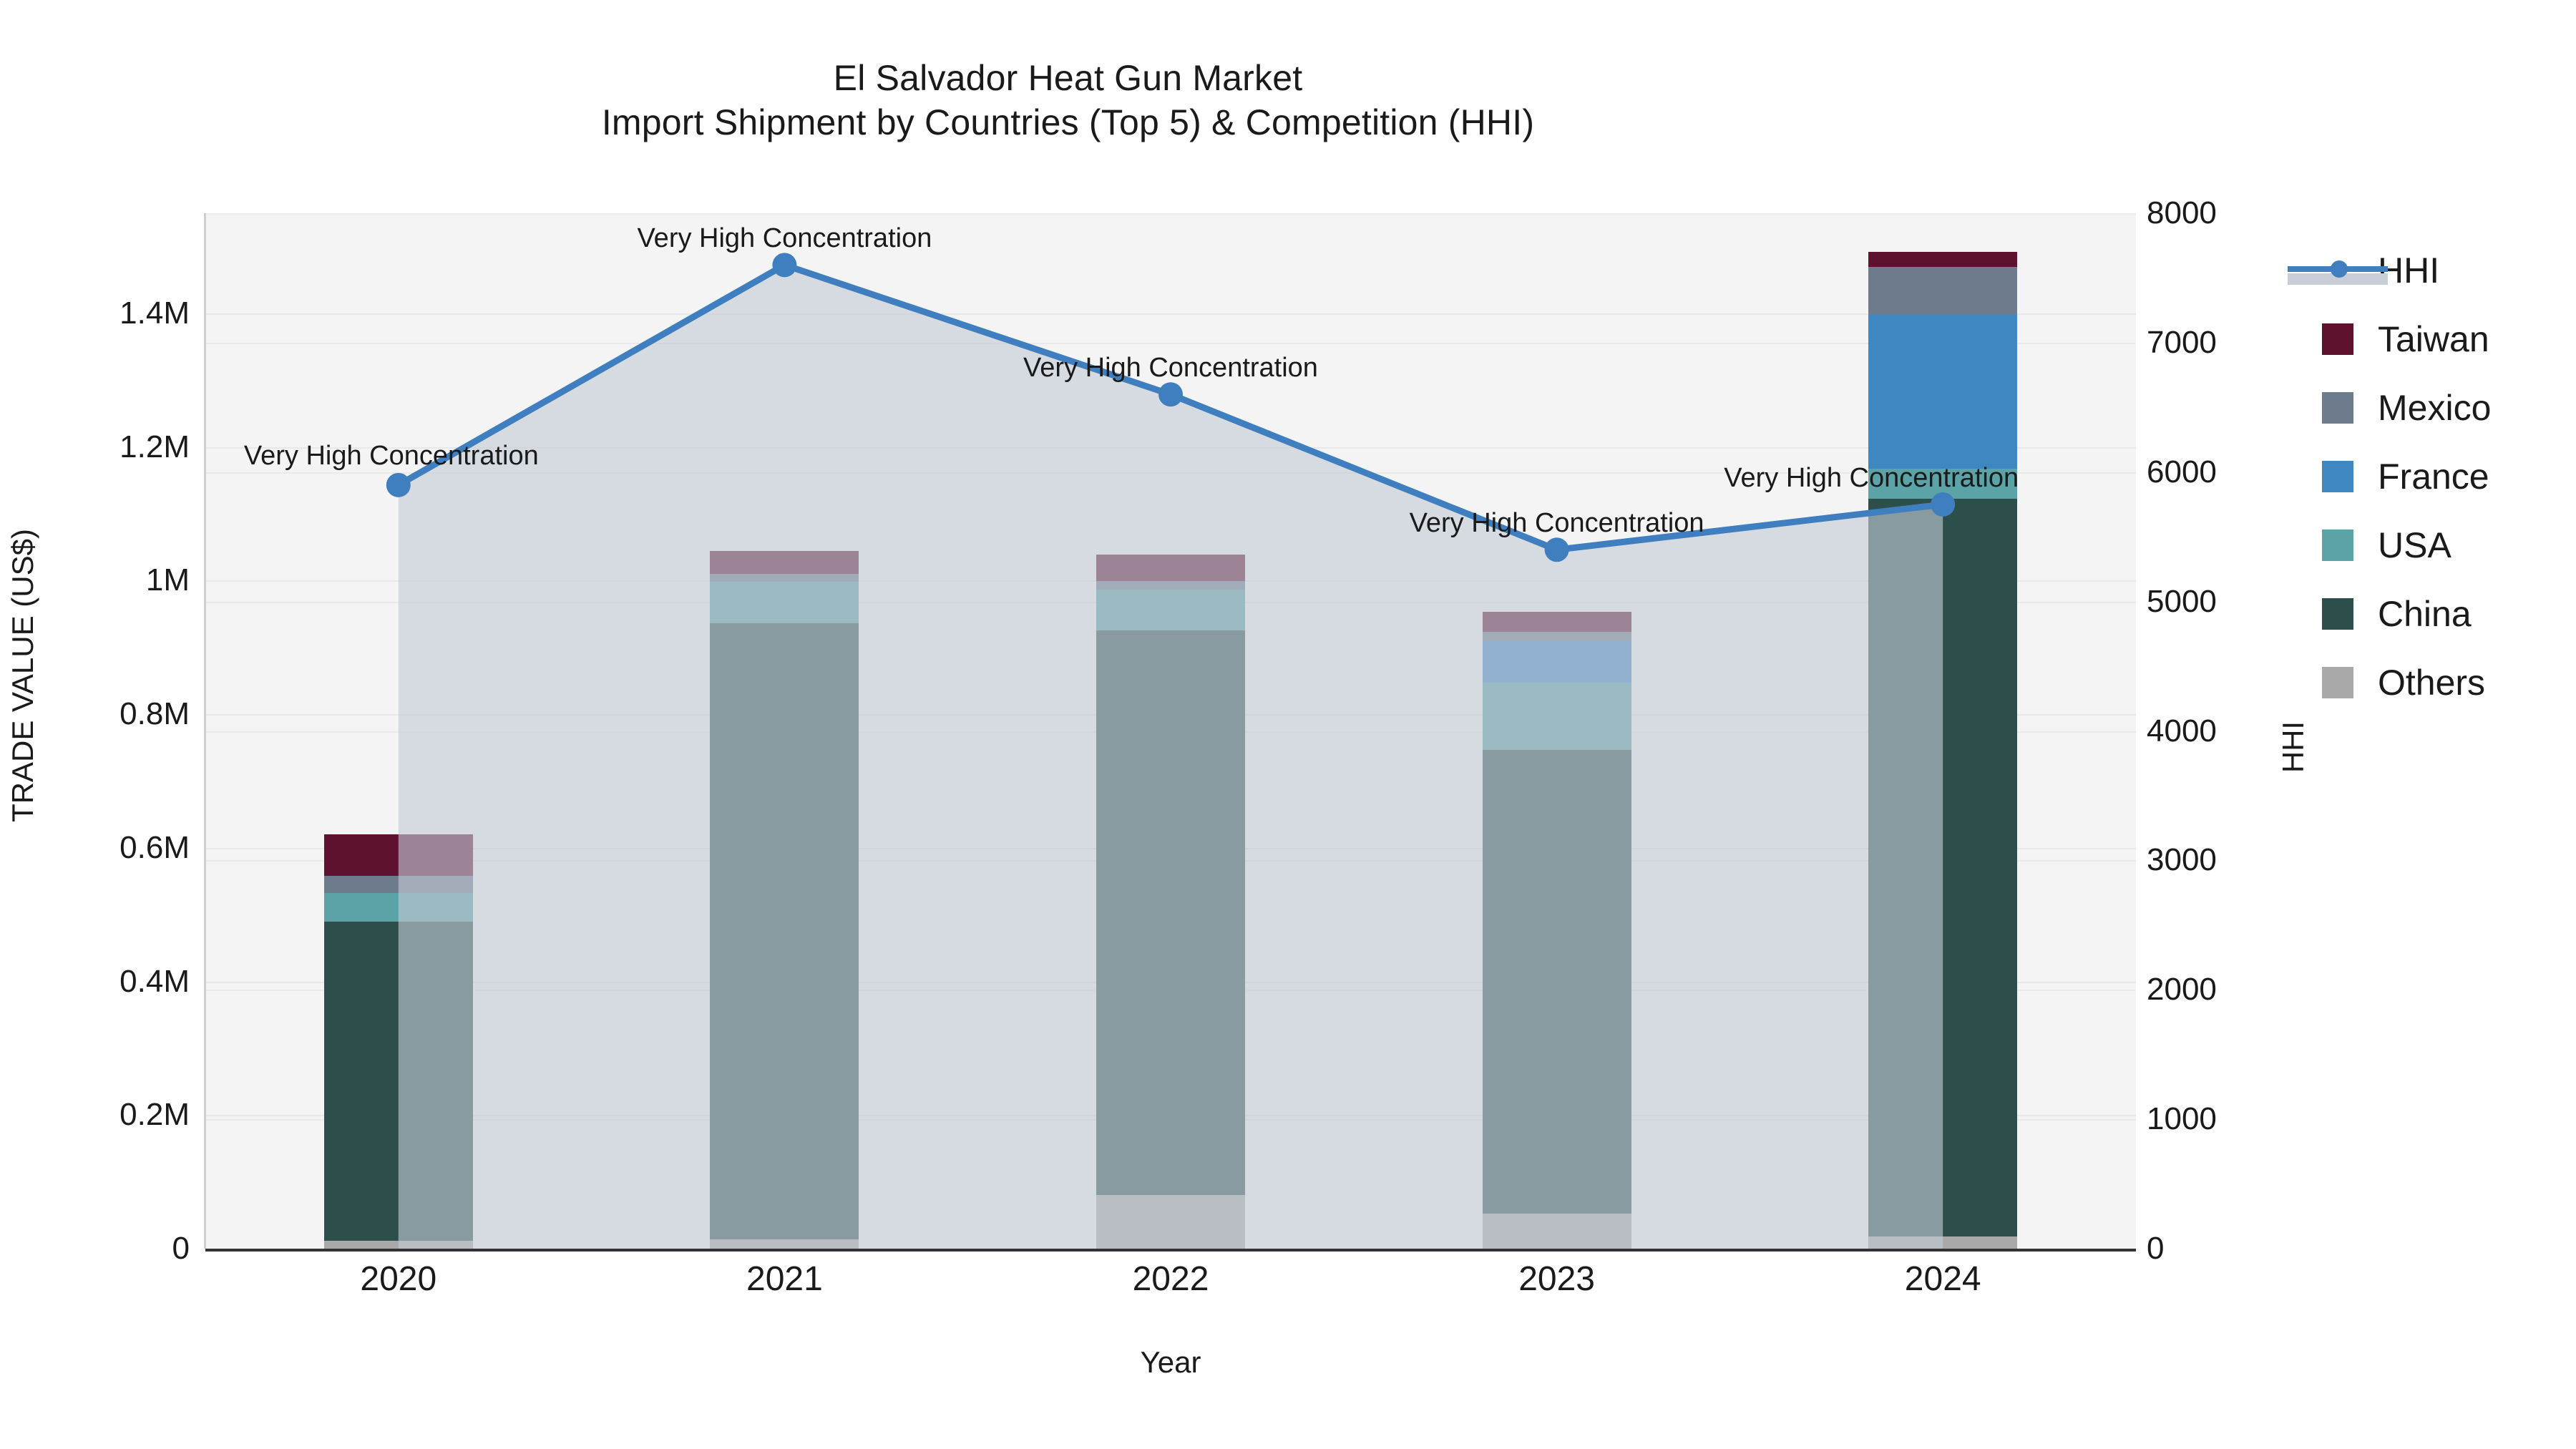 This screenshot has width=2576, height=1449. What do you see at coordinates (398, 484) in the screenshot?
I see `hhi-point-2020` at bounding box center [398, 484].